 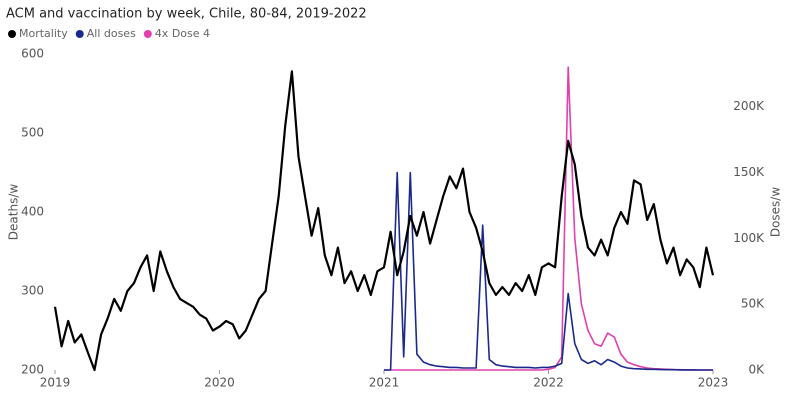 I want to click on legend-item: 4x Dose 4, so click(x=176, y=33).